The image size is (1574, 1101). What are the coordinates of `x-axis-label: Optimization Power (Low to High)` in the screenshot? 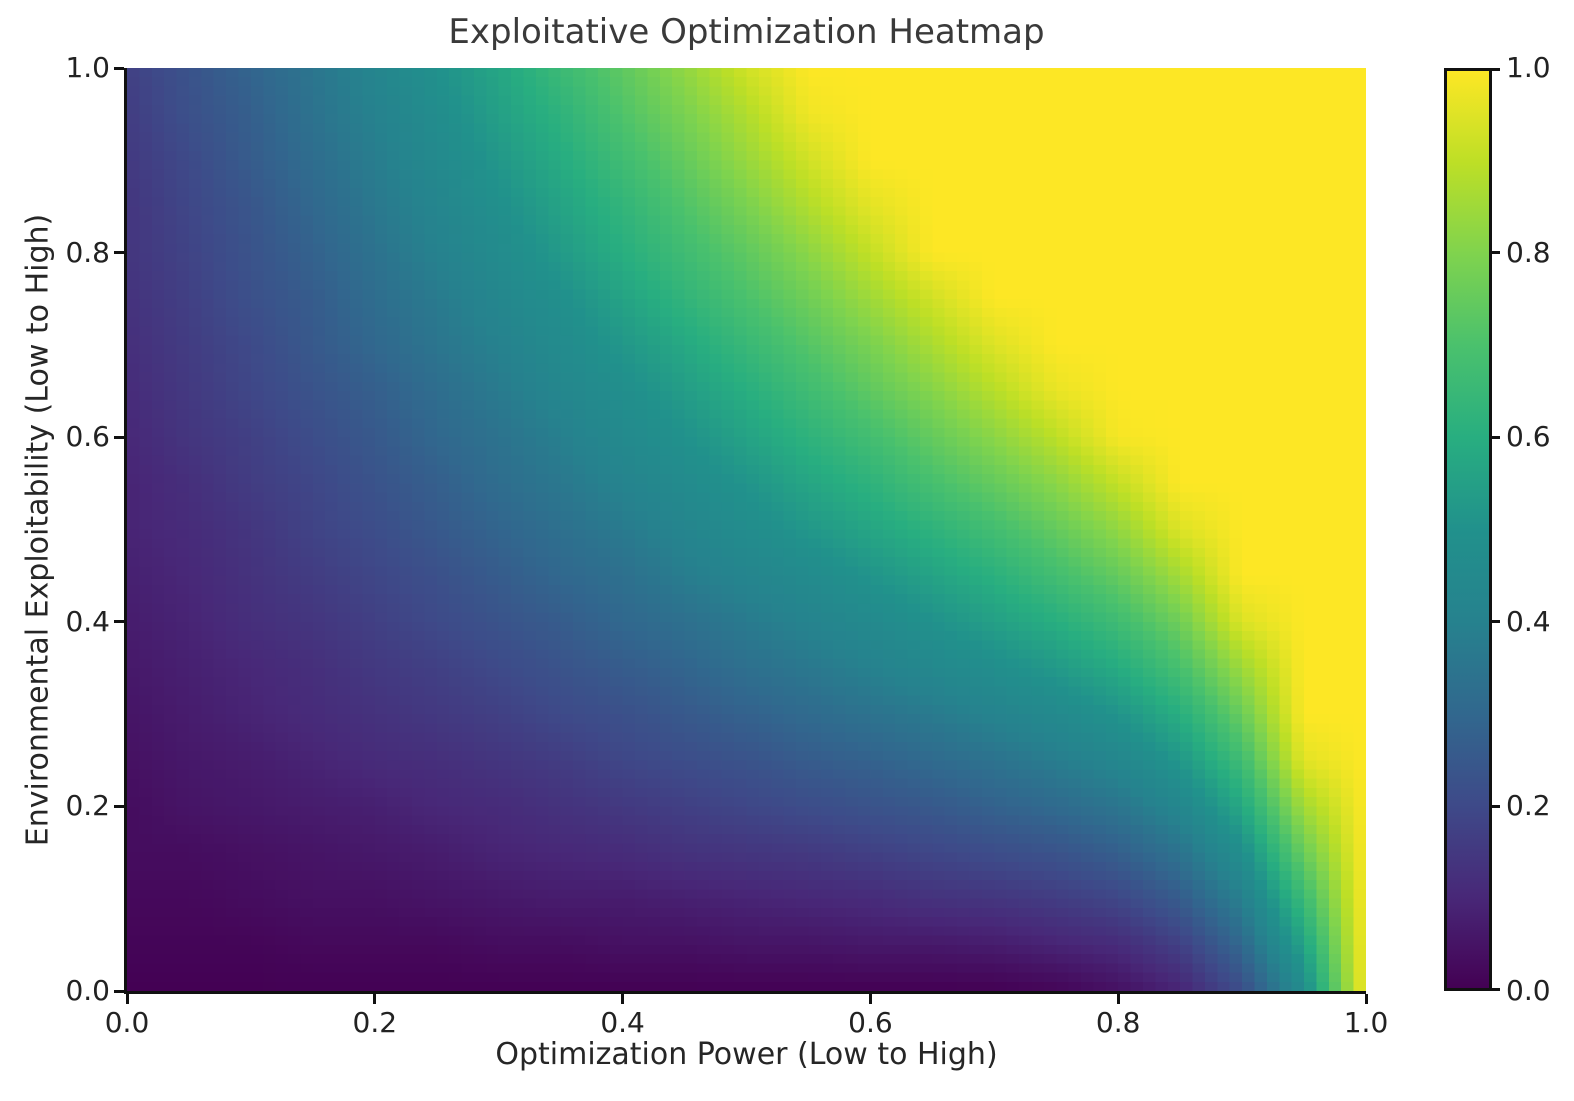 It's located at (746, 1054).